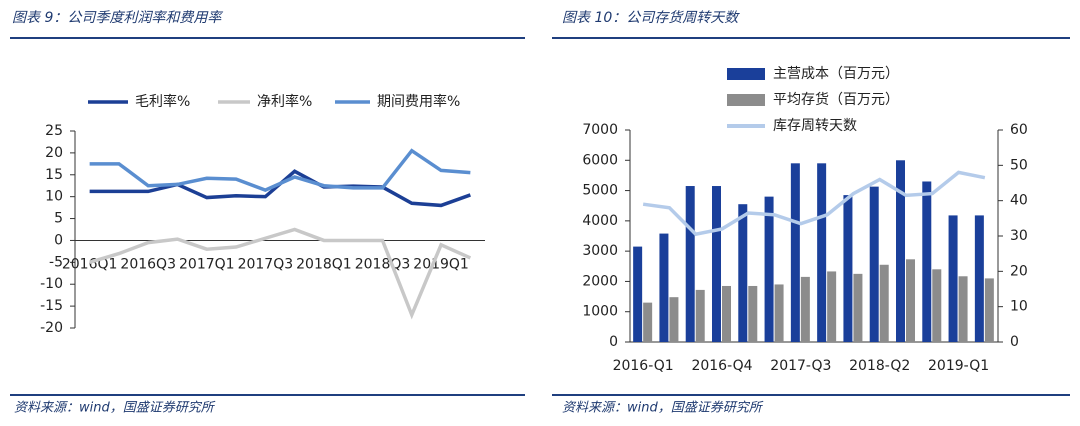 The height and width of the screenshot is (426, 1080). Describe the element at coordinates (600, 281) in the screenshot. I see `y-tick-label: 2000` at that location.